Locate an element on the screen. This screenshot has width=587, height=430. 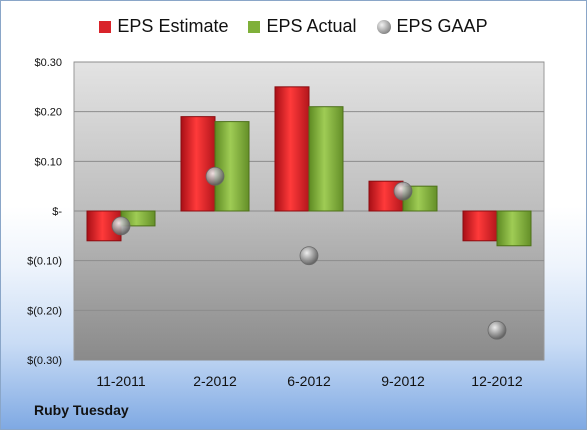
x-tick-label: 6-2012 is located at coordinates (309, 381).